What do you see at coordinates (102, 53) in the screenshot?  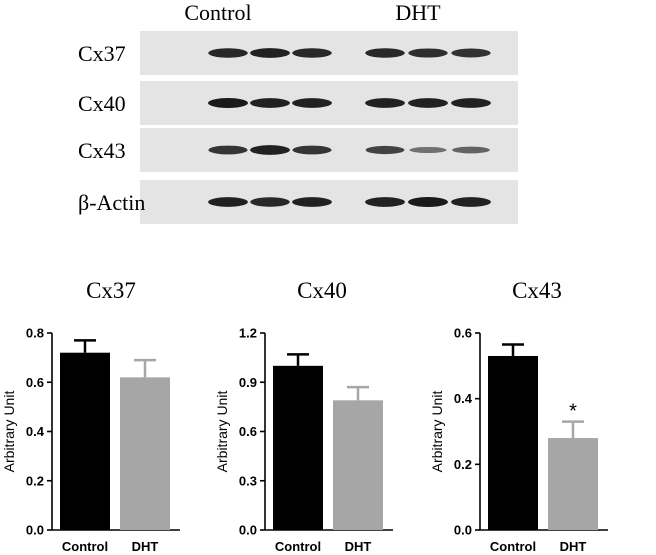 I see `blot-row-label: Cx37` at bounding box center [102, 53].